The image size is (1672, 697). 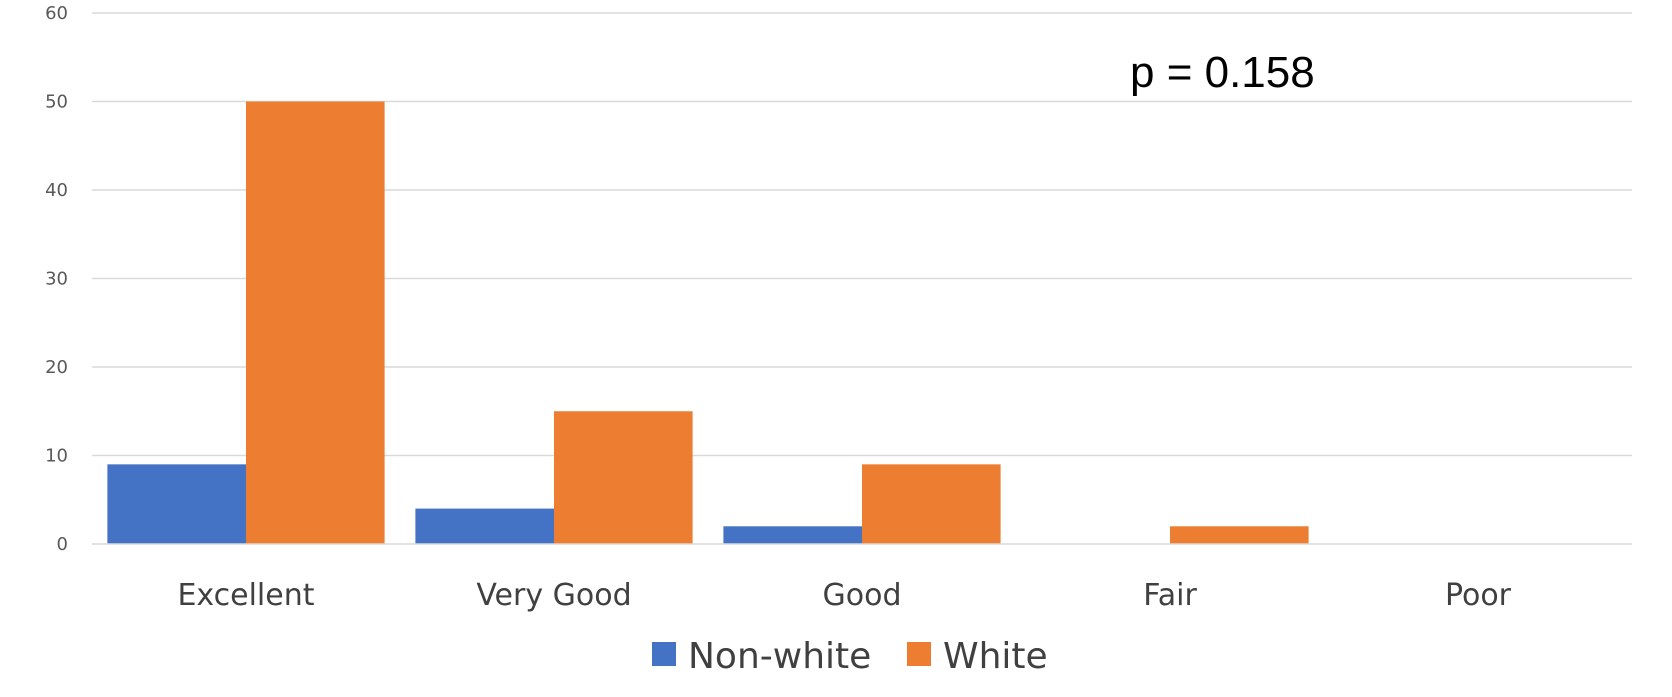 What do you see at coordinates (995, 656) in the screenshot?
I see `legend-label-white: White` at bounding box center [995, 656].